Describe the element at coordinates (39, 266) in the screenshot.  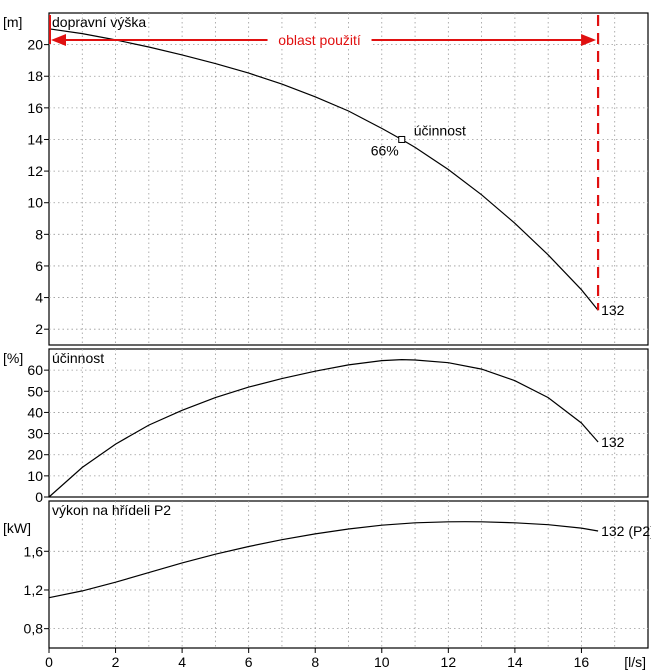
I see `y-tick-label: 6` at that location.